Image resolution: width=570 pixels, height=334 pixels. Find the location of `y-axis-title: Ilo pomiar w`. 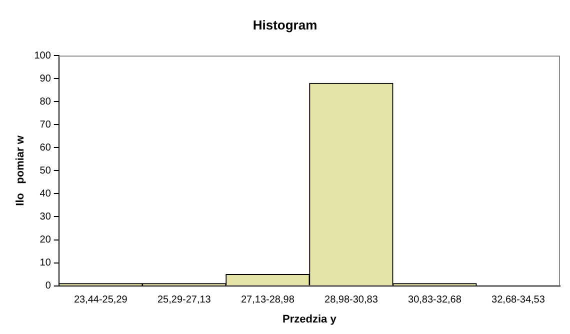

y-axis-title: Ilo pomiar w is located at coordinates (20, 170).